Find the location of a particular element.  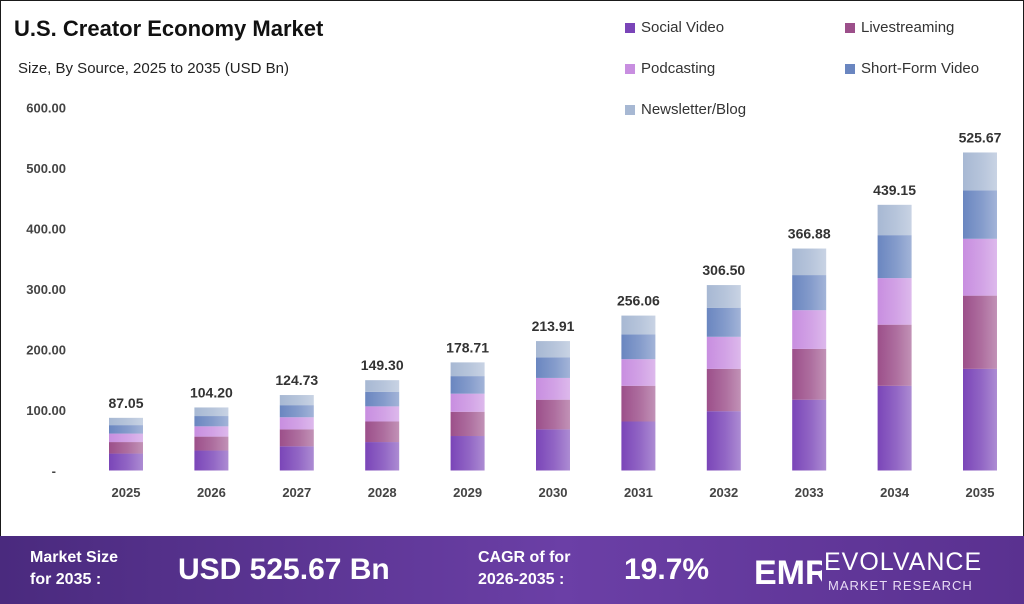

bar-segment-podcasting-2025 is located at coordinates (126, 438).